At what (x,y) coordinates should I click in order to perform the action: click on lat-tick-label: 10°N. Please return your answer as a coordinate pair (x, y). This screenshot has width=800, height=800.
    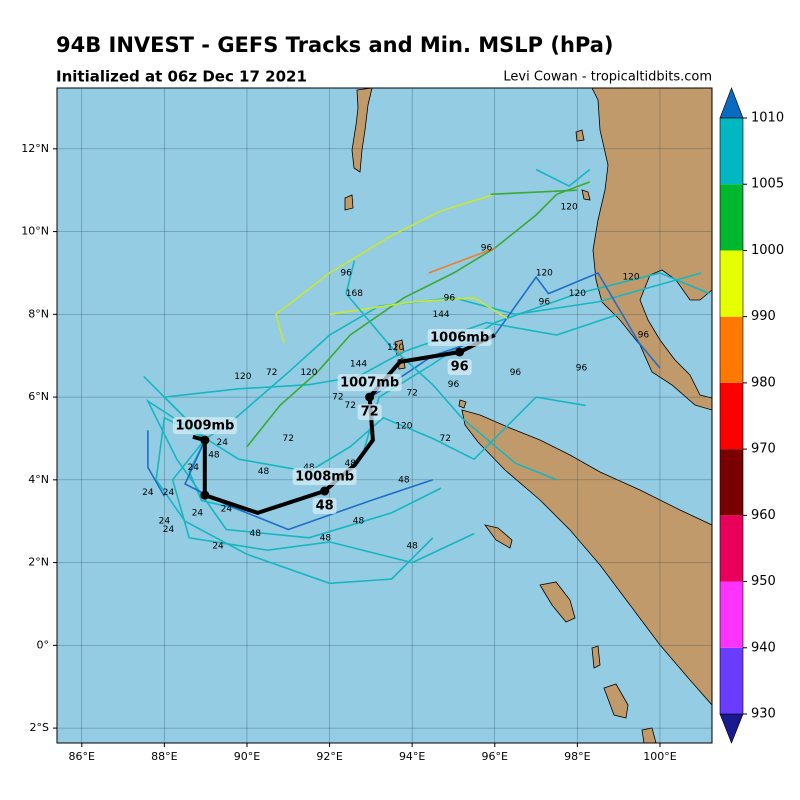
    Looking at the image, I should click on (35, 231).